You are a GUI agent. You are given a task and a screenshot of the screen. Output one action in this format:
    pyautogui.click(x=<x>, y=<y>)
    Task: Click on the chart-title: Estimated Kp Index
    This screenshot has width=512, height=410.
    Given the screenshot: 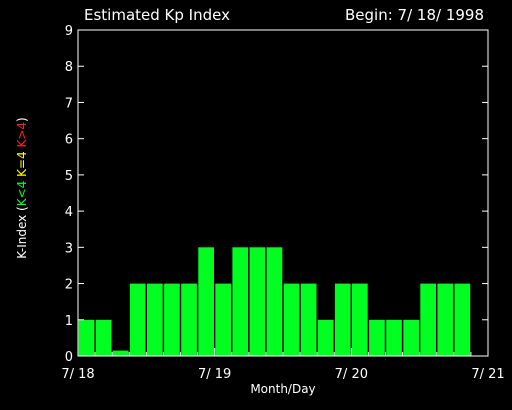 What is the action you would take?
    pyautogui.click(x=157, y=15)
    